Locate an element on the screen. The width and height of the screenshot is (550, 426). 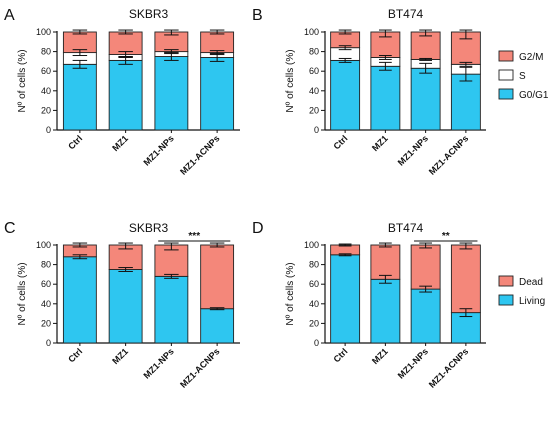
legend-label: S is located at coordinates (522, 76).